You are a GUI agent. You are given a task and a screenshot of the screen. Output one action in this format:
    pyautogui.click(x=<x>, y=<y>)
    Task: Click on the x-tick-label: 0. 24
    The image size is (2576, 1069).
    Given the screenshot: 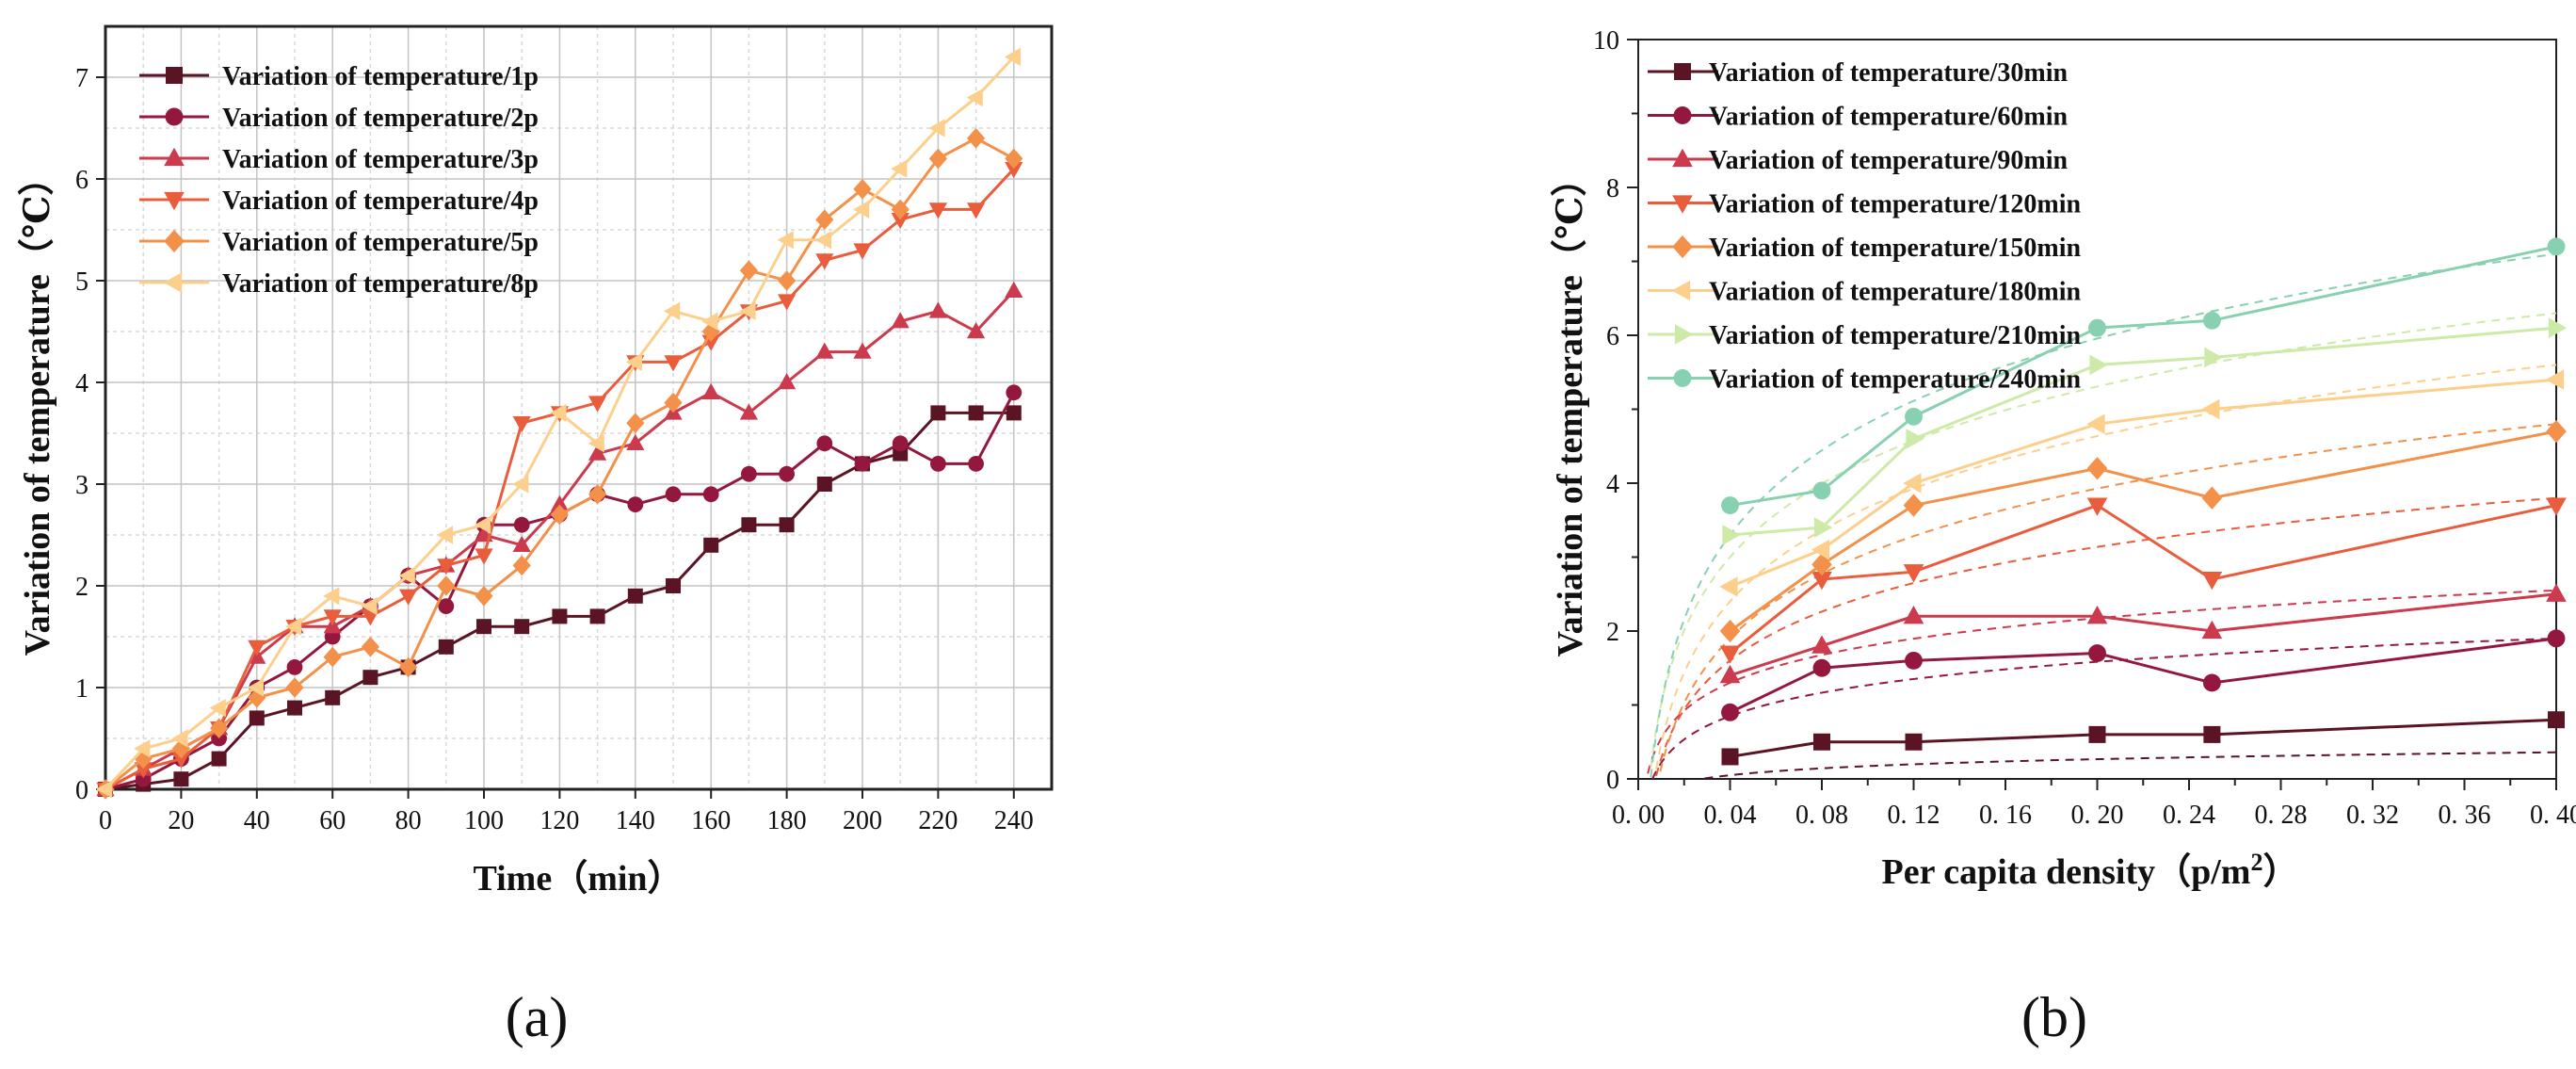 What is the action you would take?
    pyautogui.click(x=2189, y=816)
    